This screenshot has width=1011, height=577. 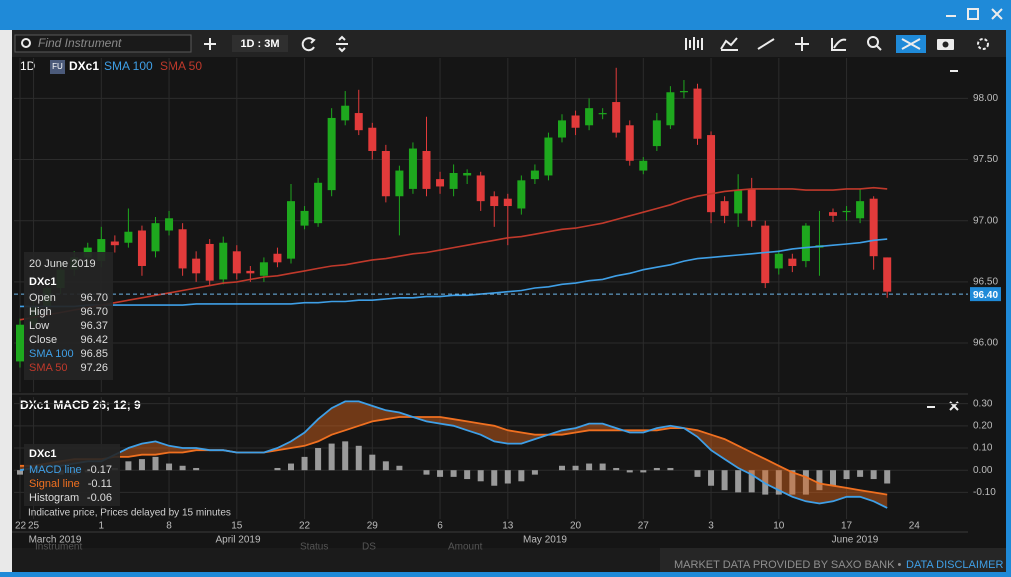 What do you see at coordinates (237, 540) in the screenshot?
I see `month-label: April 2019` at bounding box center [237, 540].